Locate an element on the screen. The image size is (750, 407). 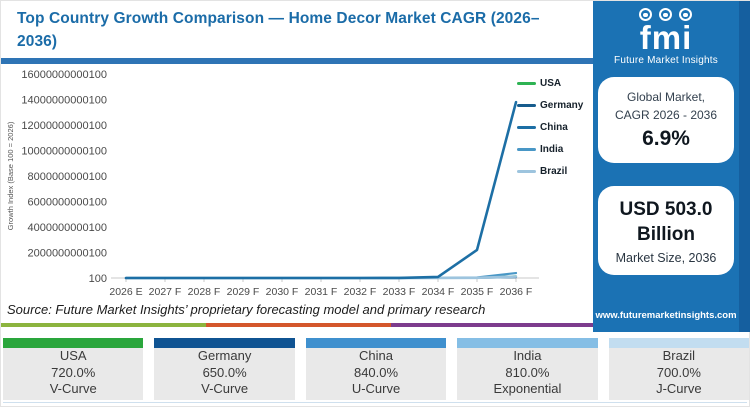
country-card-germany: Germany 650.0% V-Curve is located at coordinates (224, 369).